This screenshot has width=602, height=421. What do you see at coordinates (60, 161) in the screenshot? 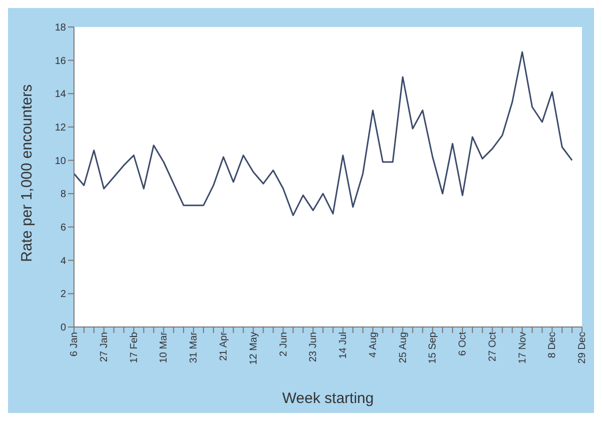
I see `y-tick-label: 10` at bounding box center [60, 161].